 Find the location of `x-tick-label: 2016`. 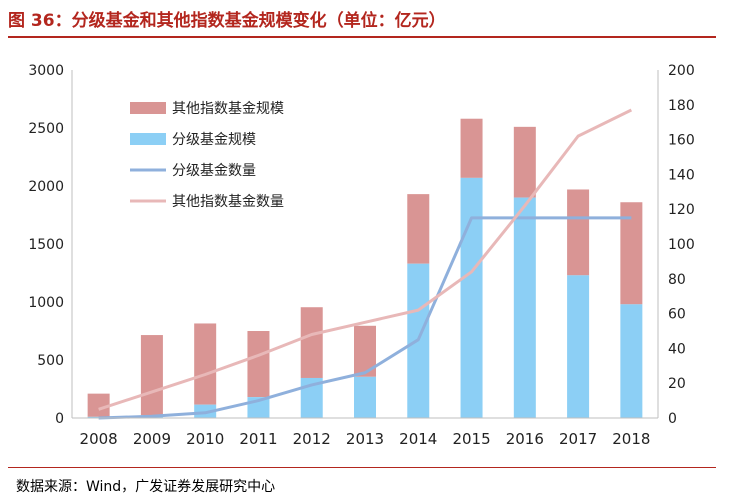

x-tick-label: 2016 is located at coordinates (525, 439).